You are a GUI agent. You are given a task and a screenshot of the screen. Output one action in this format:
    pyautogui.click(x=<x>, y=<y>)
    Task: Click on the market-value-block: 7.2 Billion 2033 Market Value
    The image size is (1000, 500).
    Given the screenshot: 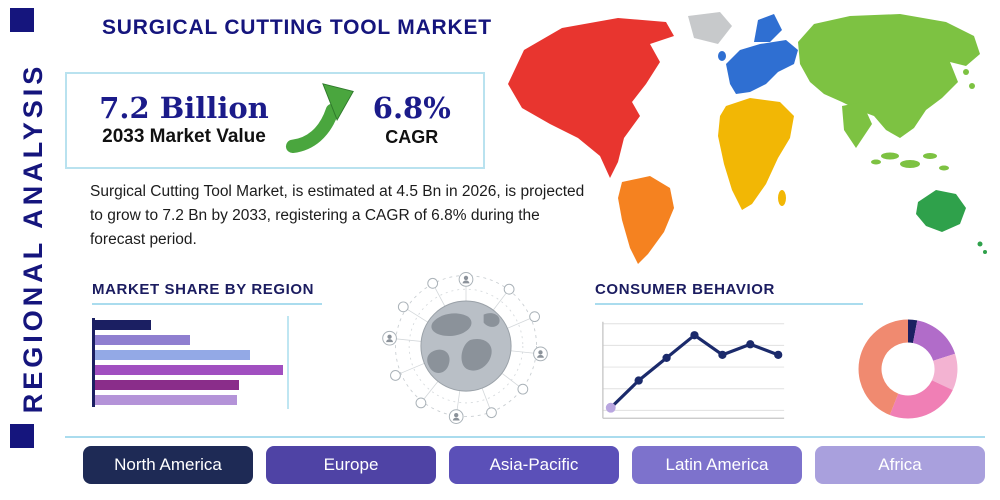 What is the action you would take?
    pyautogui.click(x=184, y=119)
    